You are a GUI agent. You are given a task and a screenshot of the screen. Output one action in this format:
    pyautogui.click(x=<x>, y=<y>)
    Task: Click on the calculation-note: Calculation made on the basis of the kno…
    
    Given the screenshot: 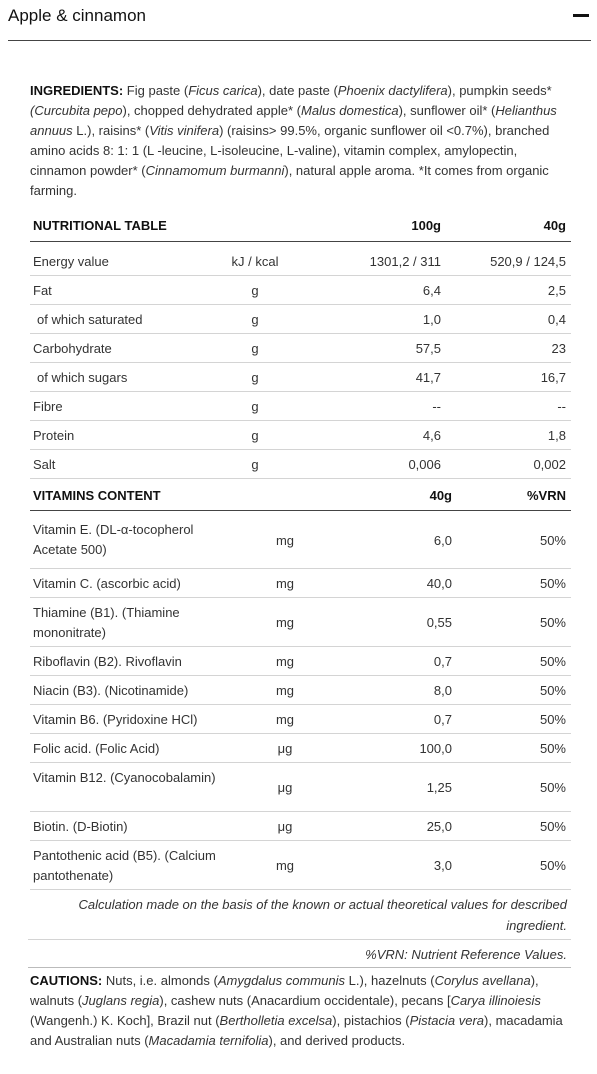 What is the action you would take?
    pyautogui.click(x=322, y=915)
    